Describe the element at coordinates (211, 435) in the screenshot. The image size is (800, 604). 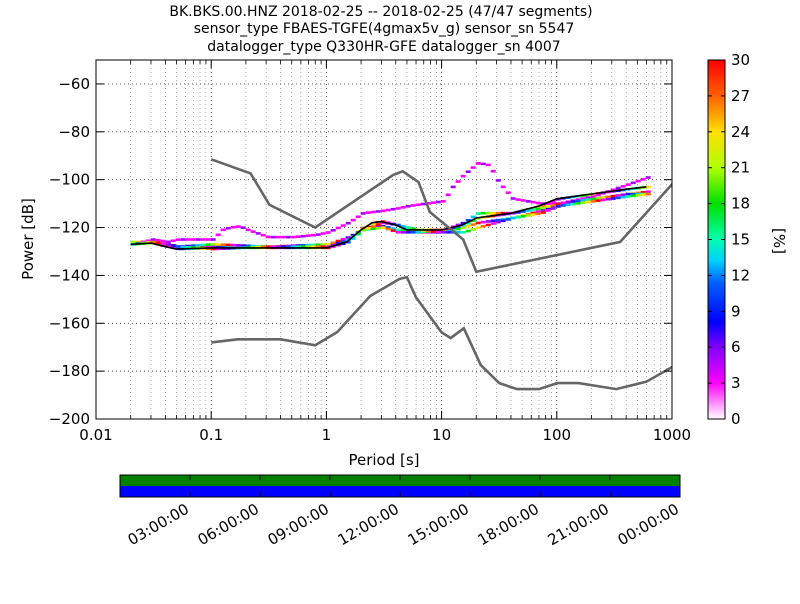
I see `x-tick-label: 0.1` at that location.